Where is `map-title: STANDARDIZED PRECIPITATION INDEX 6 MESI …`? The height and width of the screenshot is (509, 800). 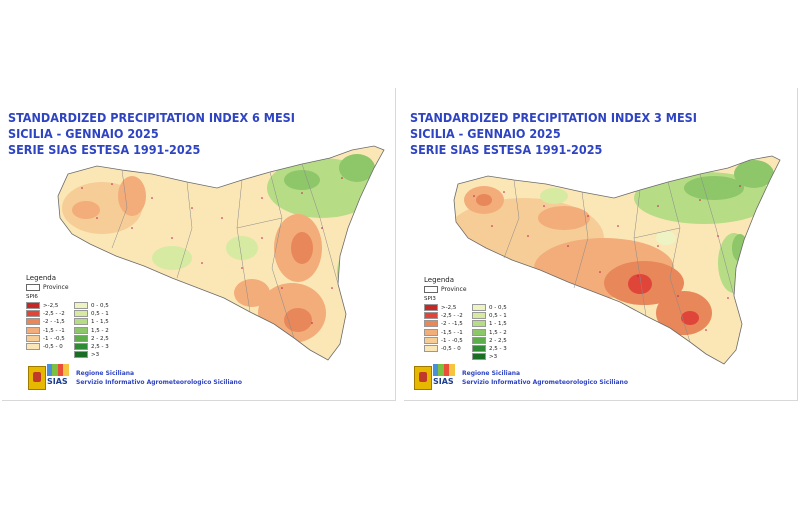
map-title: STANDARDIZED PRECIPITATION INDEX 6 MESI … is located at coordinates (151, 134).